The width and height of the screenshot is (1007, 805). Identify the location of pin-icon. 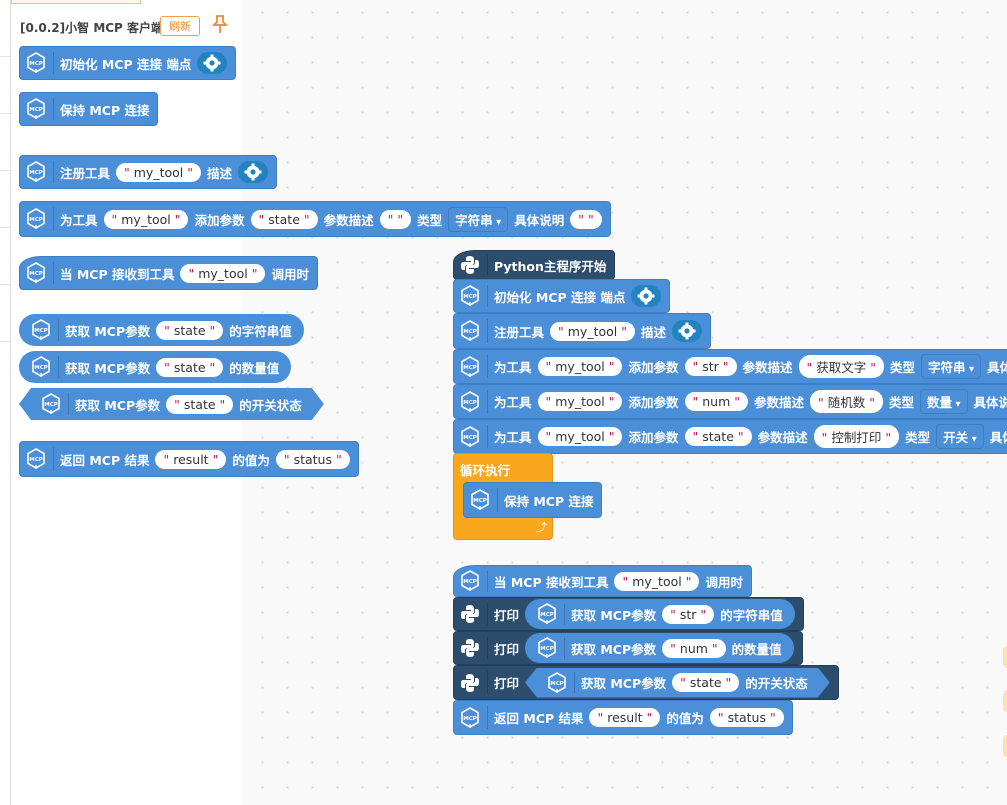
(220, 24).